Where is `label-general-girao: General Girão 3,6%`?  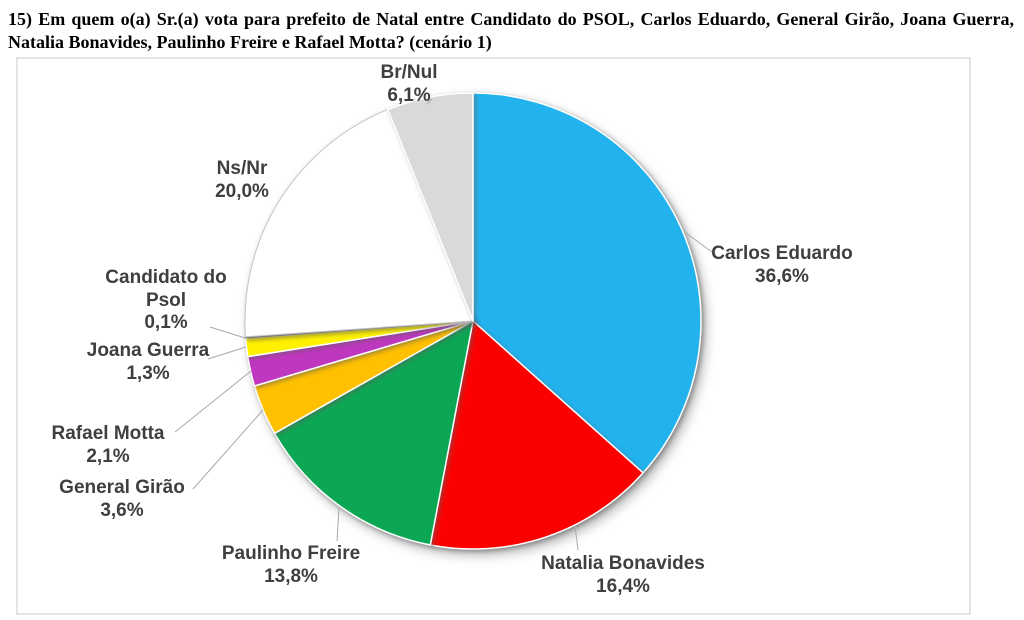 label-general-girao: General Girão 3,6% is located at coordinates (122, 499).